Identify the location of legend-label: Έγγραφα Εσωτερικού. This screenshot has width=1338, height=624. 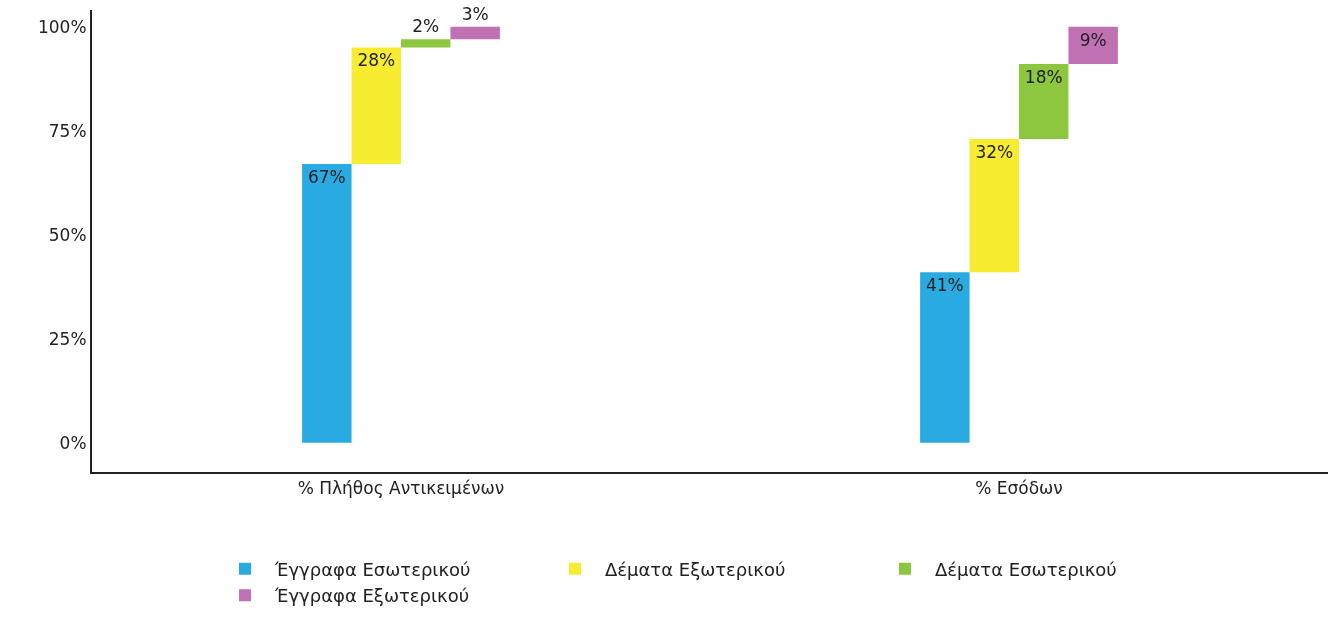
(372, 569).